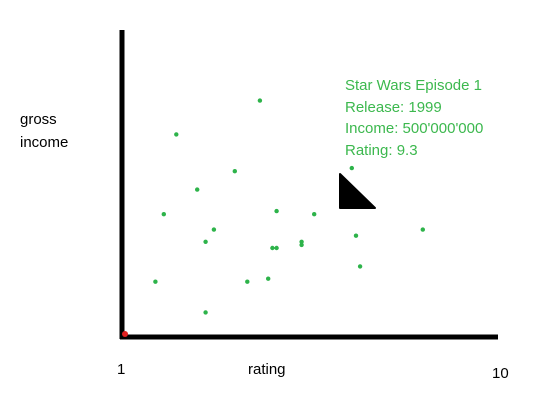 Image resolution: width=545 pixels, height=402 pixels. What do you see at coordinates (38, 119) in the screenshot?
I see `y-axis-label-line-1: gross` at bounding box center [38, 119].